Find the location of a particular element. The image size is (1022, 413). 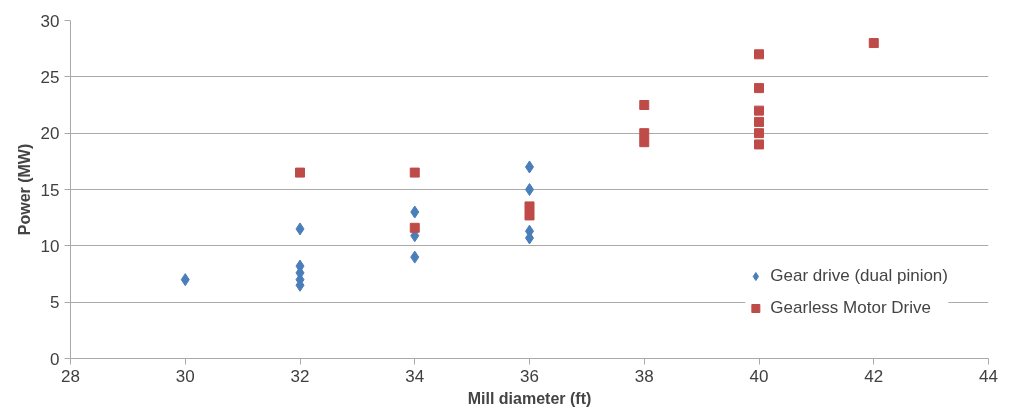

x-tick-label: 28 is located at coordinates (70, 376).